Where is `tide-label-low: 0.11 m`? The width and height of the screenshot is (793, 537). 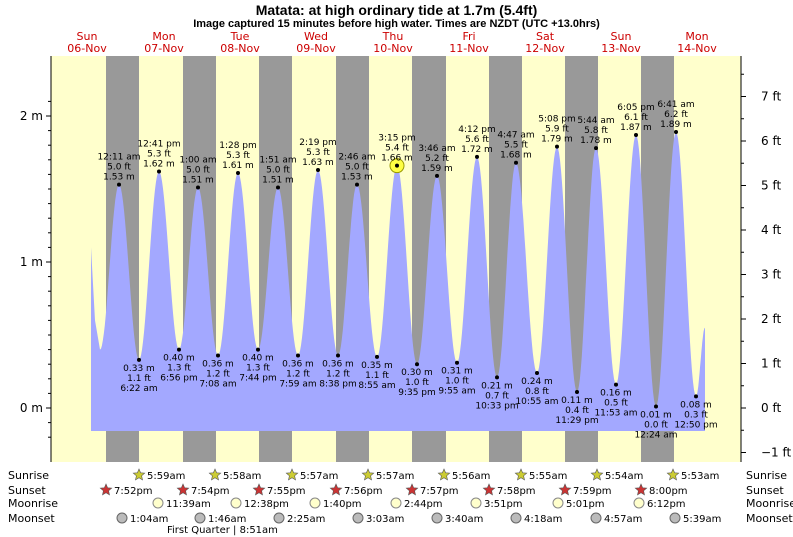 tide-label-low: 0.11 m is located at coordinates (577, 401).